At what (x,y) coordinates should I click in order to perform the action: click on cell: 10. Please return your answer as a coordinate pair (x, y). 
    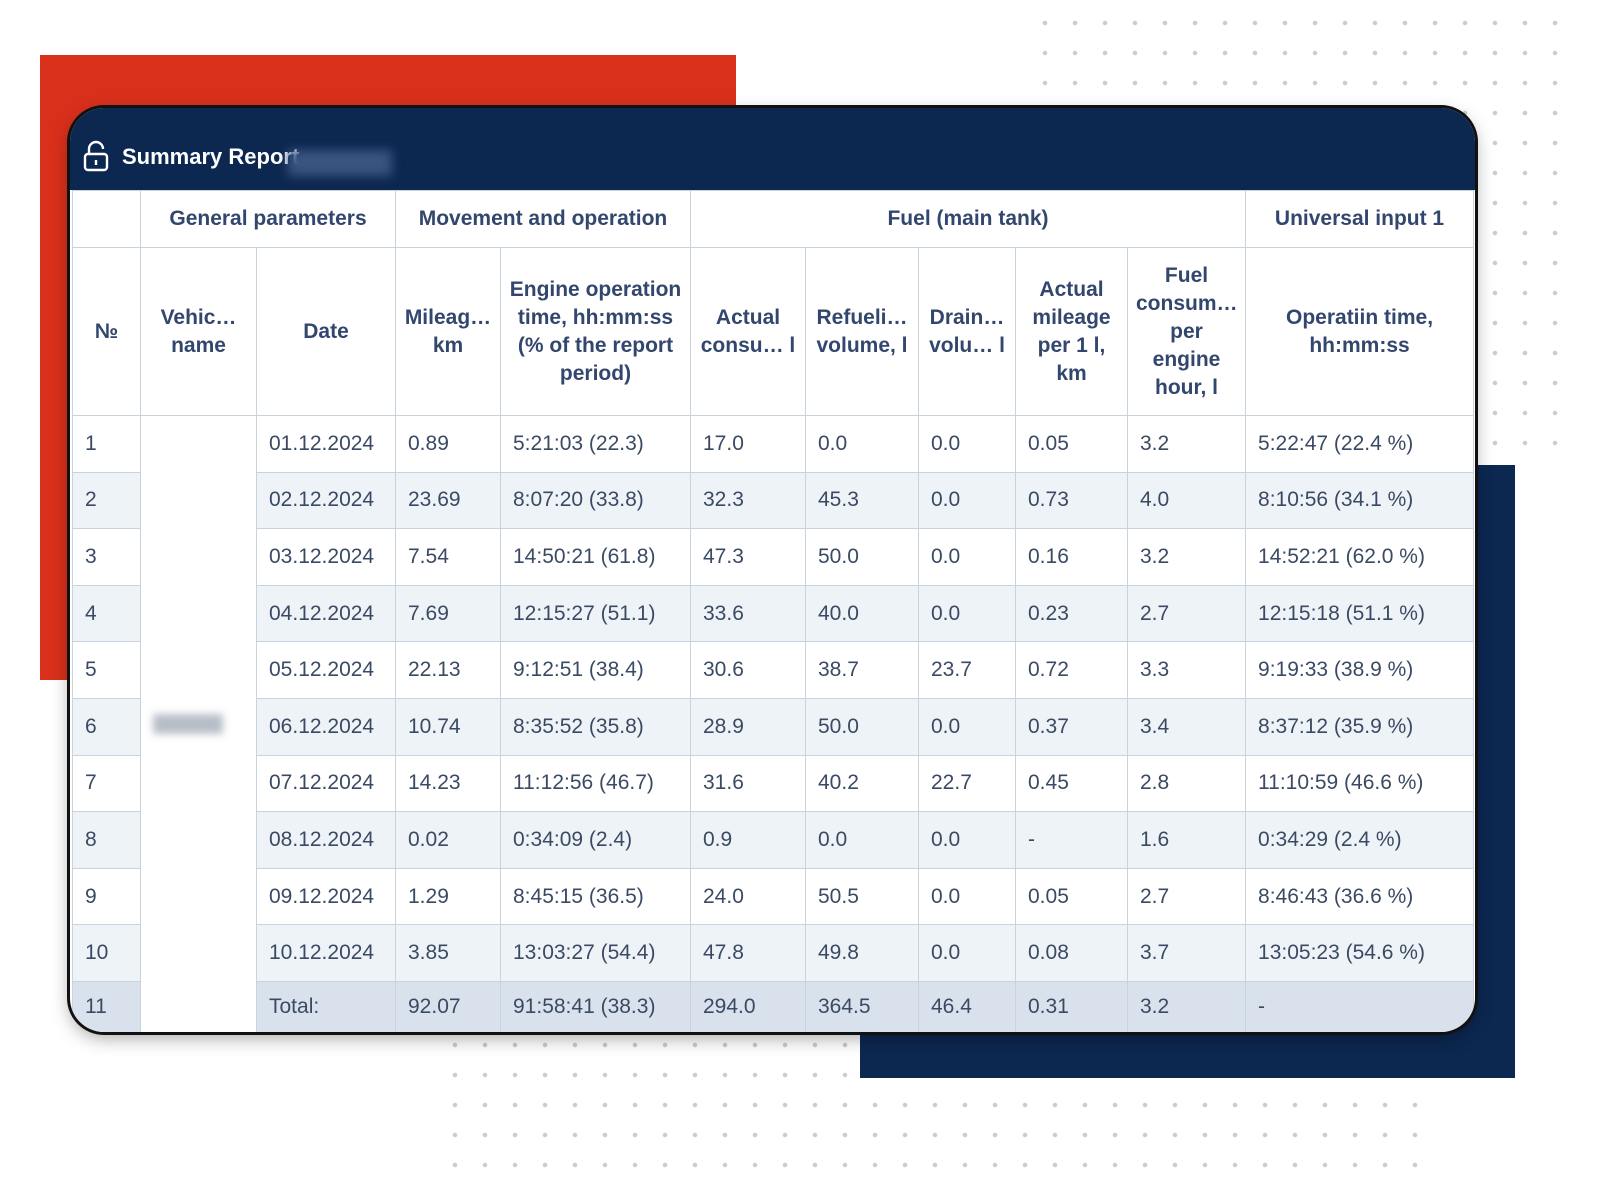
    Looking at the image, I should click on (106, 953).